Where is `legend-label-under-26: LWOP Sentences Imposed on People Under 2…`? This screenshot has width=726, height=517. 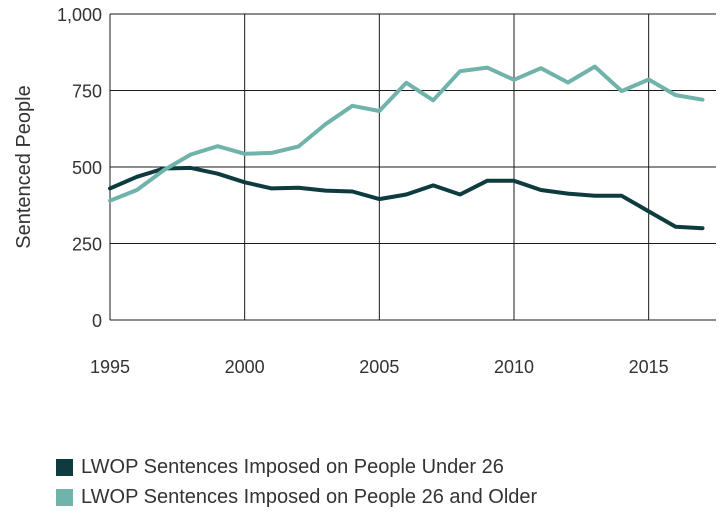 legend-label-under-26: LWOP Sentences Imposed on People Under 2… is located at coordinates (292, 466).